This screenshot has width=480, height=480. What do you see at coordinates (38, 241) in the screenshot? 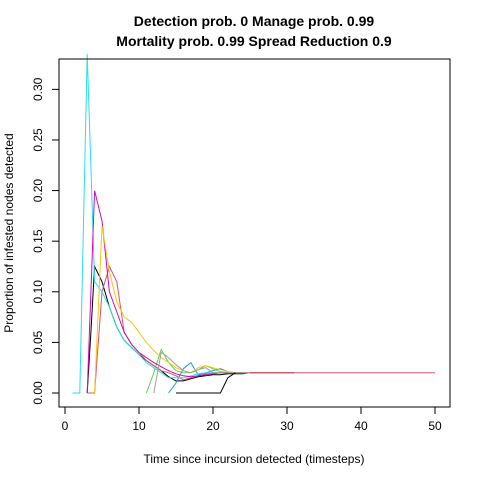
I see `y-tick-label-3: 0.15` at bounding box center [38, 241].